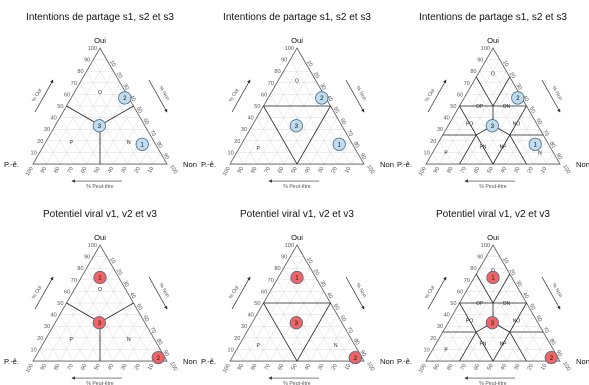 The height and width of the screenshot is (385, 589). Describe the element at coordinates (297, 135) in the screenshot. I see `partition` at that location.